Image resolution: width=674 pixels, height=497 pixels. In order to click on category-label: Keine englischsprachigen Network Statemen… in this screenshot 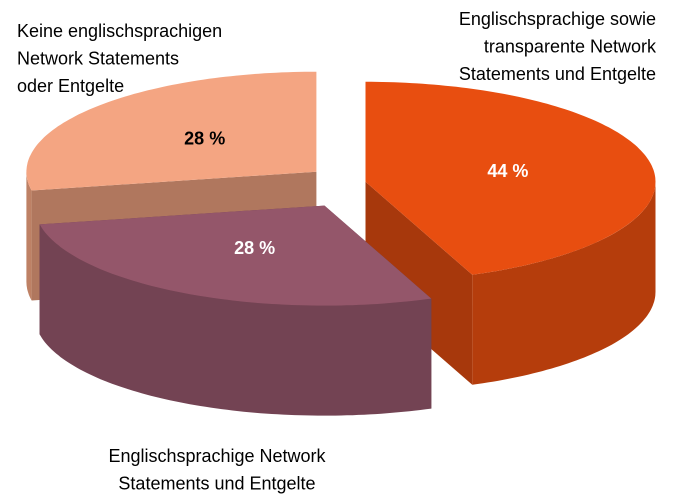, I will do `click(119, 58)`.